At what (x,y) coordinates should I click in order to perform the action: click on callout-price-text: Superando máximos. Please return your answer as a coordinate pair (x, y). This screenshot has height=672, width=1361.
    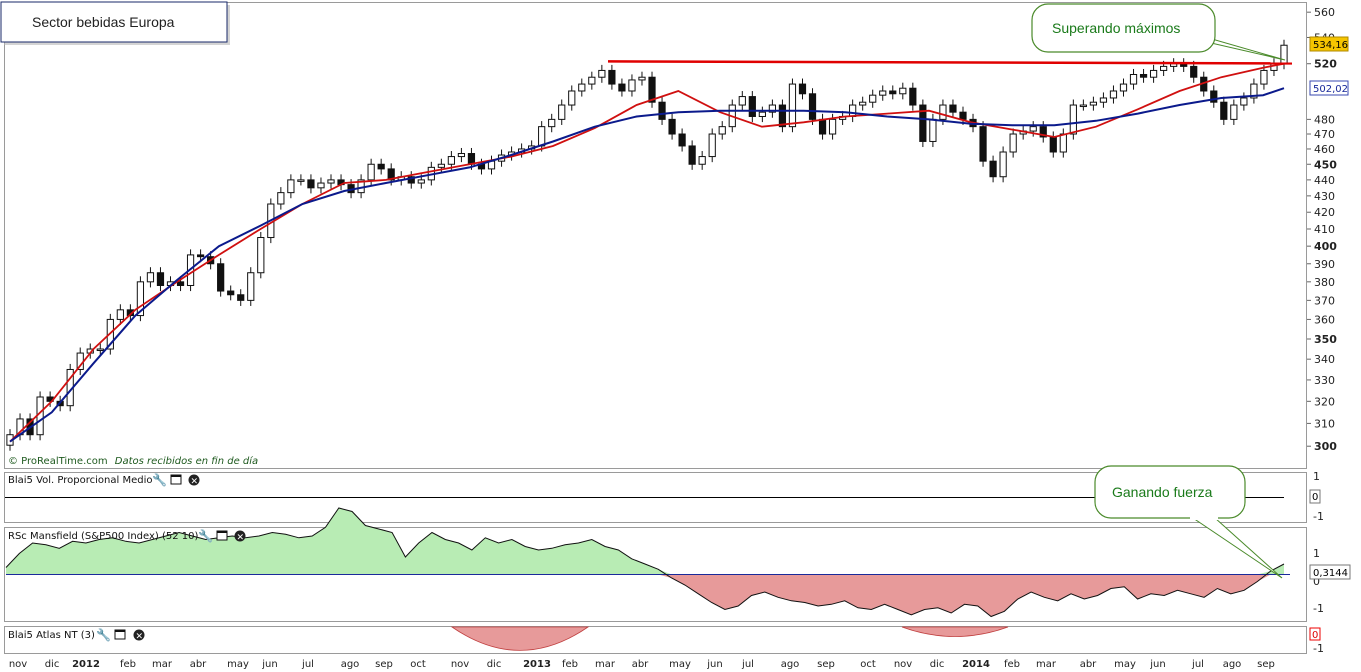
    Looking at the image, I should click on (1116, 28).